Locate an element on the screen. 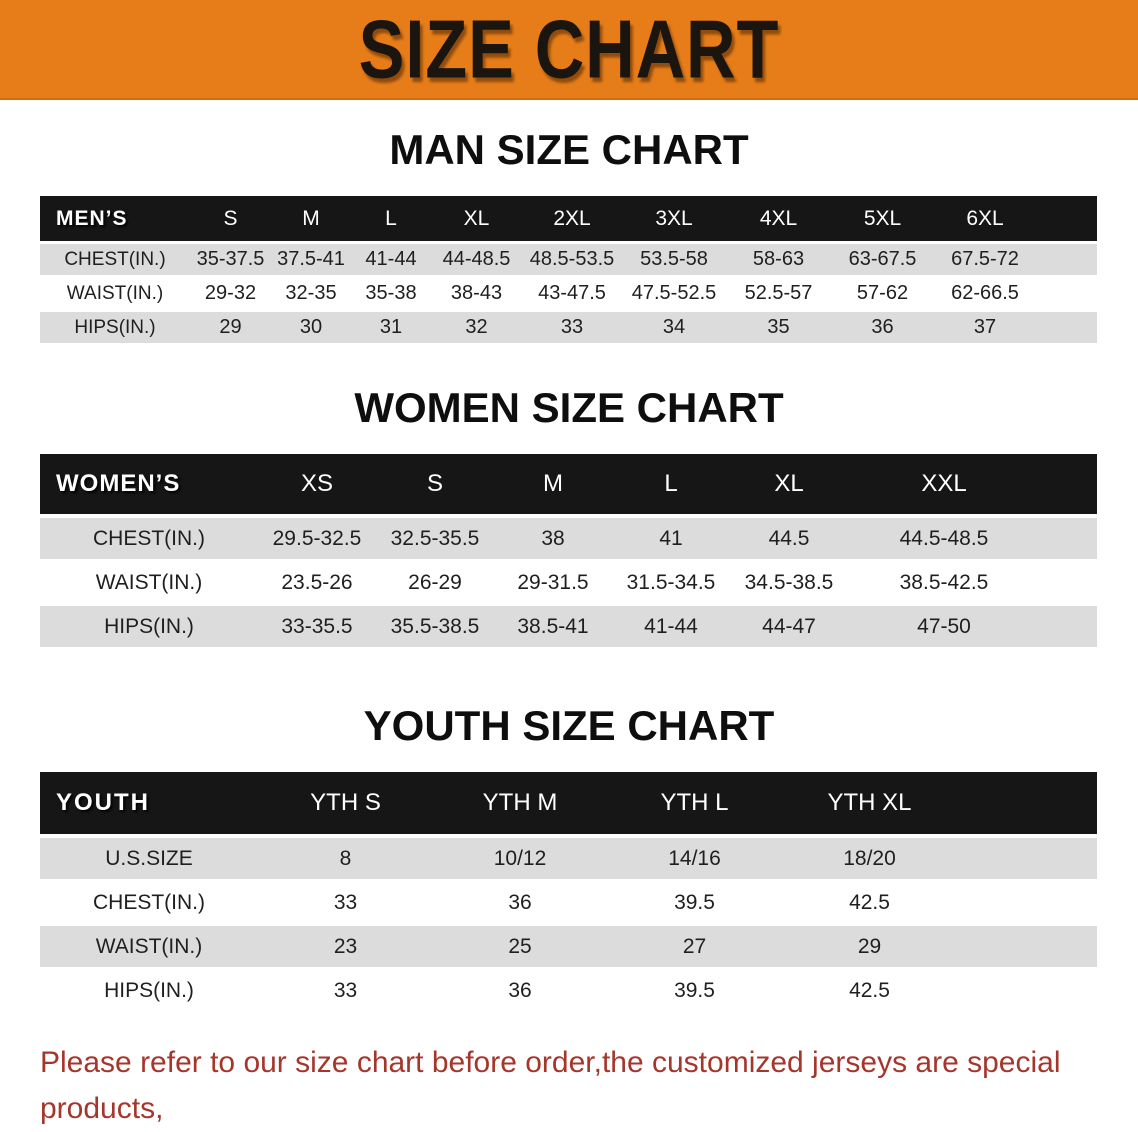  men-section-heading: MAN SIZE CHART is located at coordinates (569, 149).